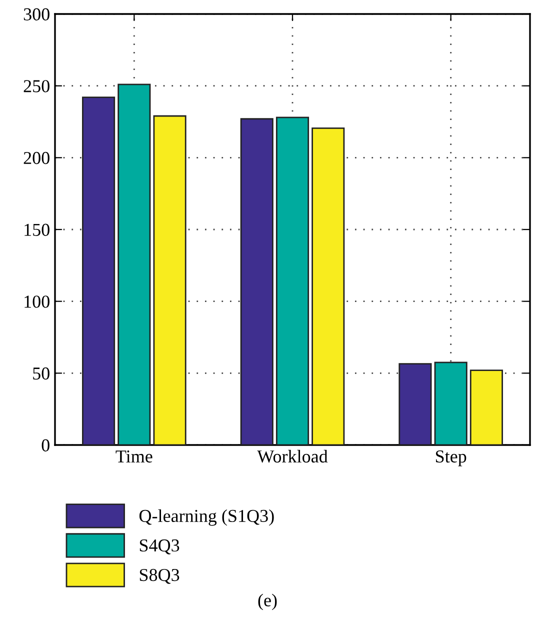  What do you see at coordinates (451, 458) in the screenshot?
I see `x-tick-label: Step` at bounding box center [451, 458].